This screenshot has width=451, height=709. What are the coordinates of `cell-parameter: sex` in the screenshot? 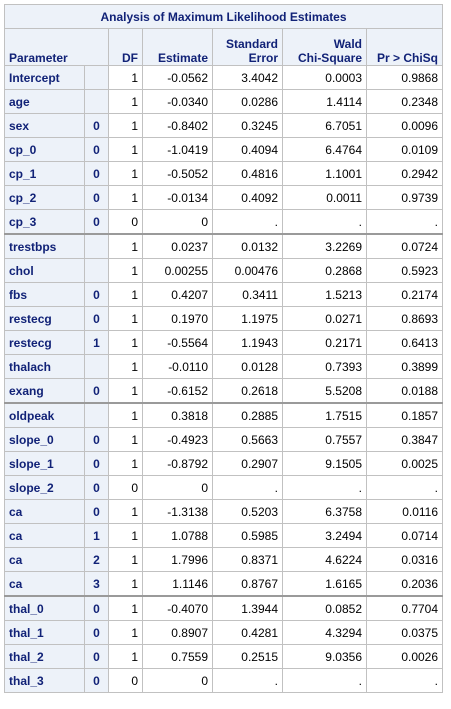 It's located at (44, 125).